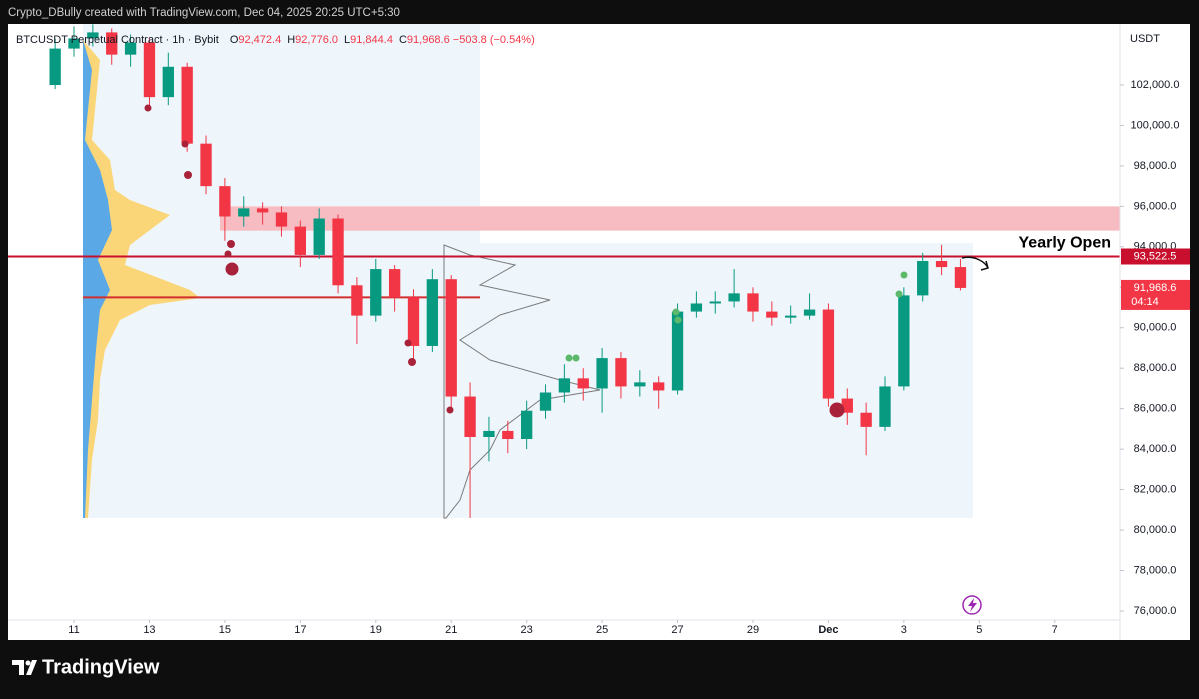 This screenshot has height=699, width=1199. What do you see at coordinates (234, 40) in the screenshot?
I see `ohlc-key: O` at bounding box center [234, 40].